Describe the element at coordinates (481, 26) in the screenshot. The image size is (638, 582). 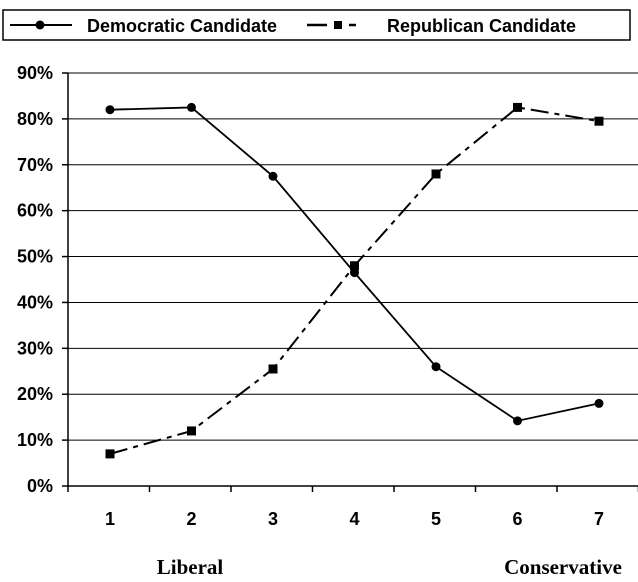
I see `legend-republican-label: Republican Candidate` at that location.